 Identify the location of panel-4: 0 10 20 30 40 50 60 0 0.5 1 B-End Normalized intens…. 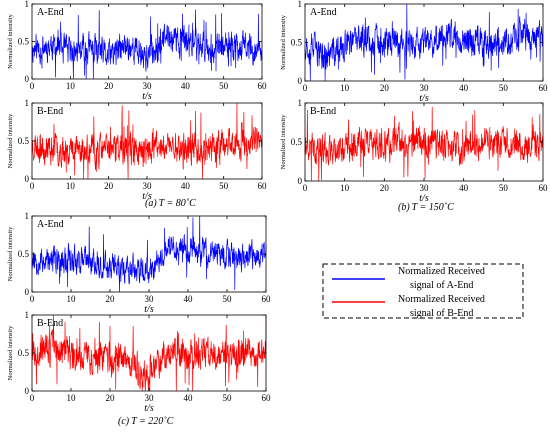
(414, 151).